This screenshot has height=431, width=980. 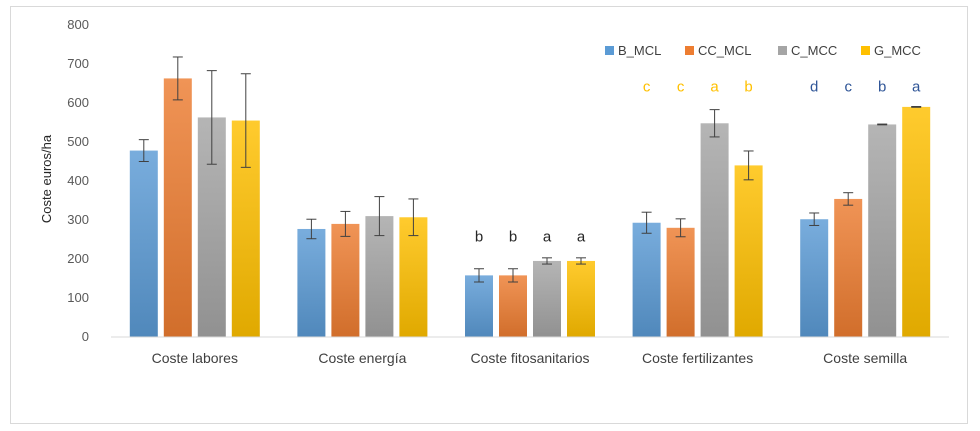 What do you see at coordinates (814, 86) in the screenshot?
I see `significance-letter: d` at bounding box center [814, 86].